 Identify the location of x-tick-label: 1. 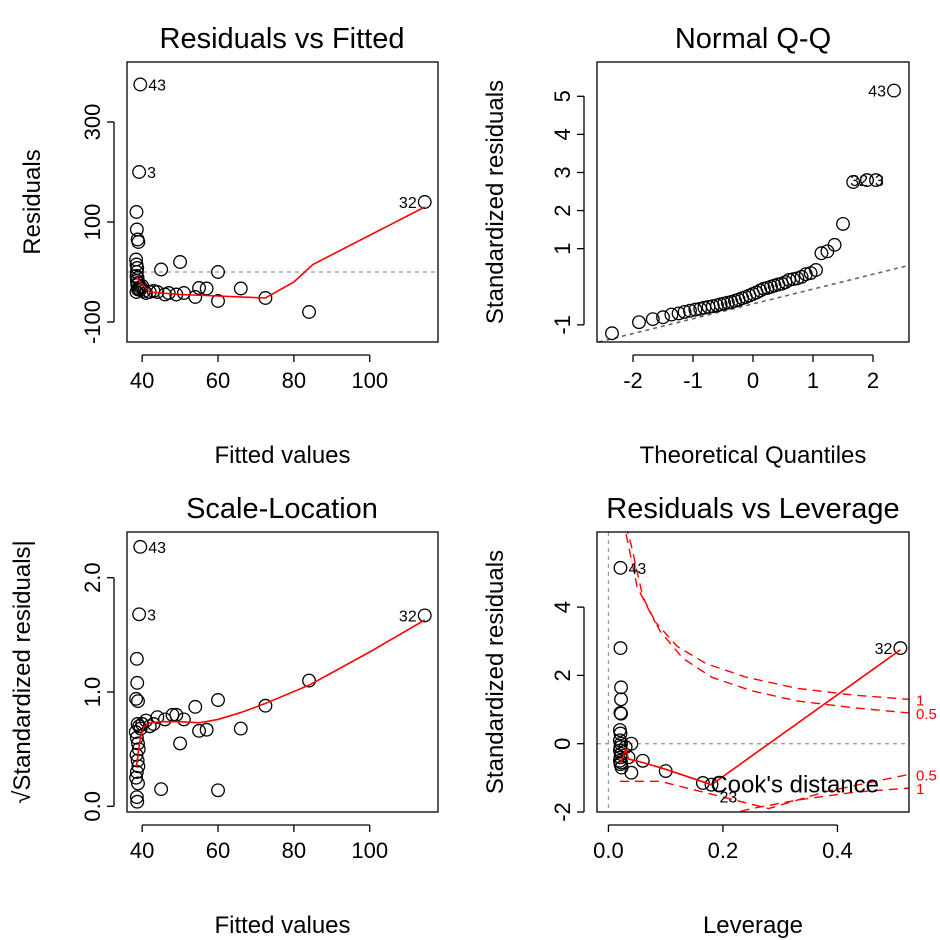
(813, 380).